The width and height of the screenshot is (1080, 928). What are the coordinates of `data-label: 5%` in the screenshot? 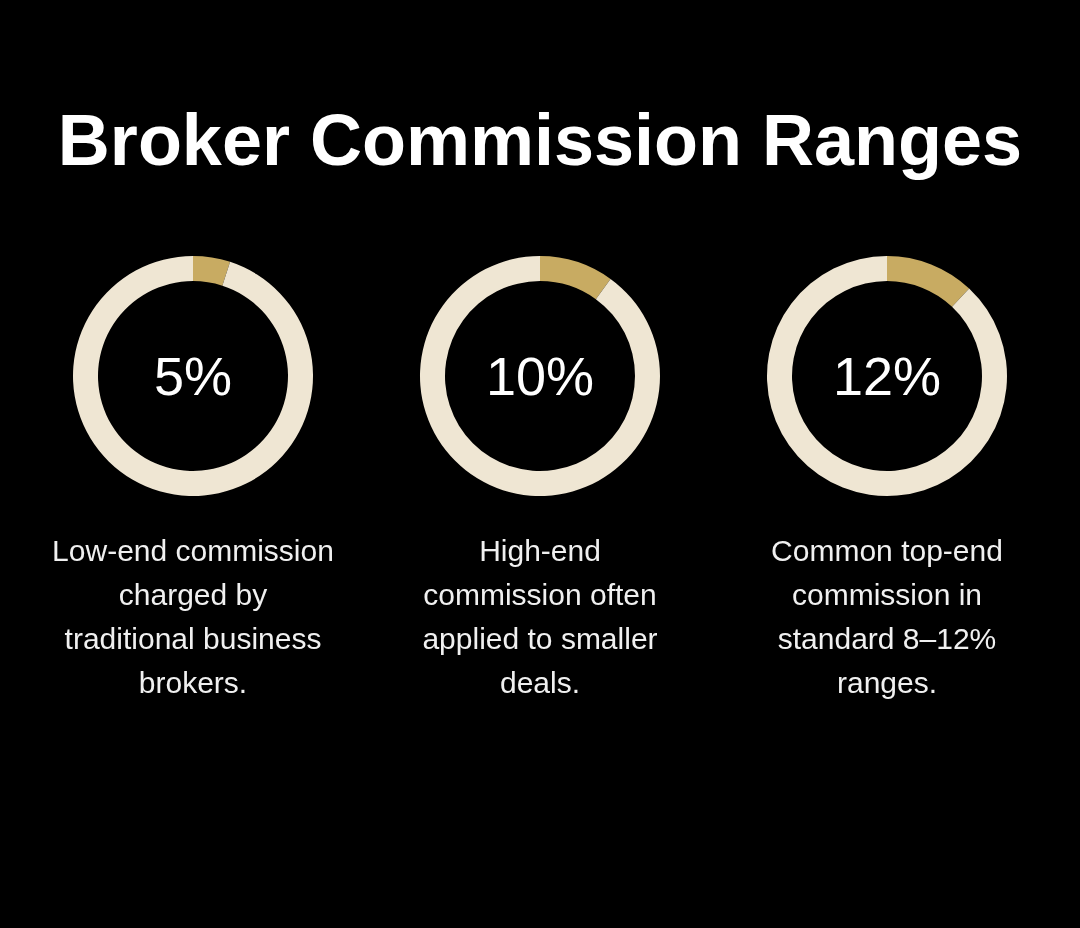 It's located at (193, 376).